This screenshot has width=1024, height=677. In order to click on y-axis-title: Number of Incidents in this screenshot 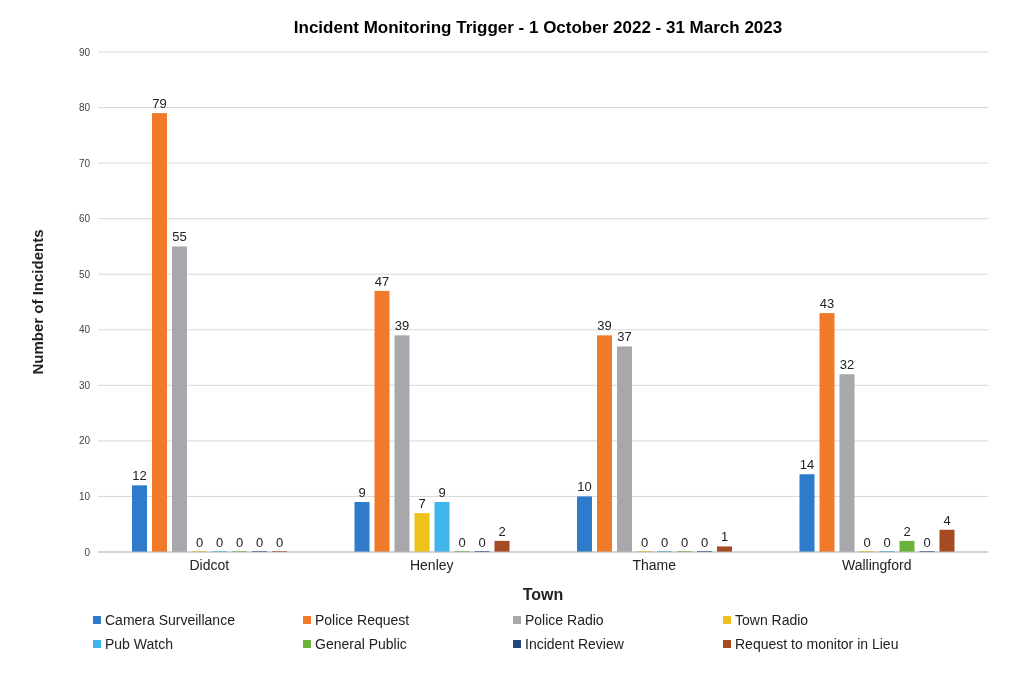, I will do `click(38, 302)`.